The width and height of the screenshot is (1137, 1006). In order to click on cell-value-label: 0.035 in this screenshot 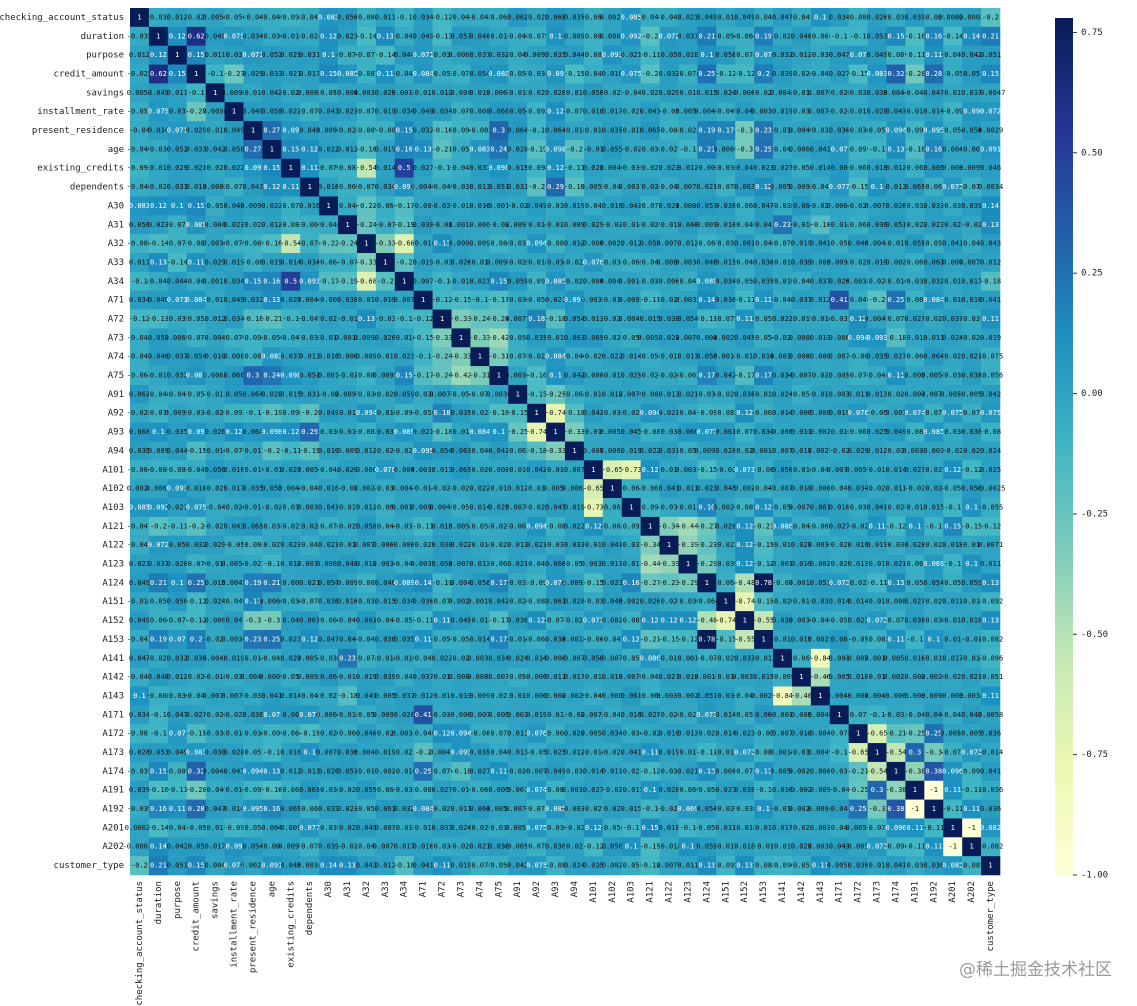, I will do `click(612, 131)`.